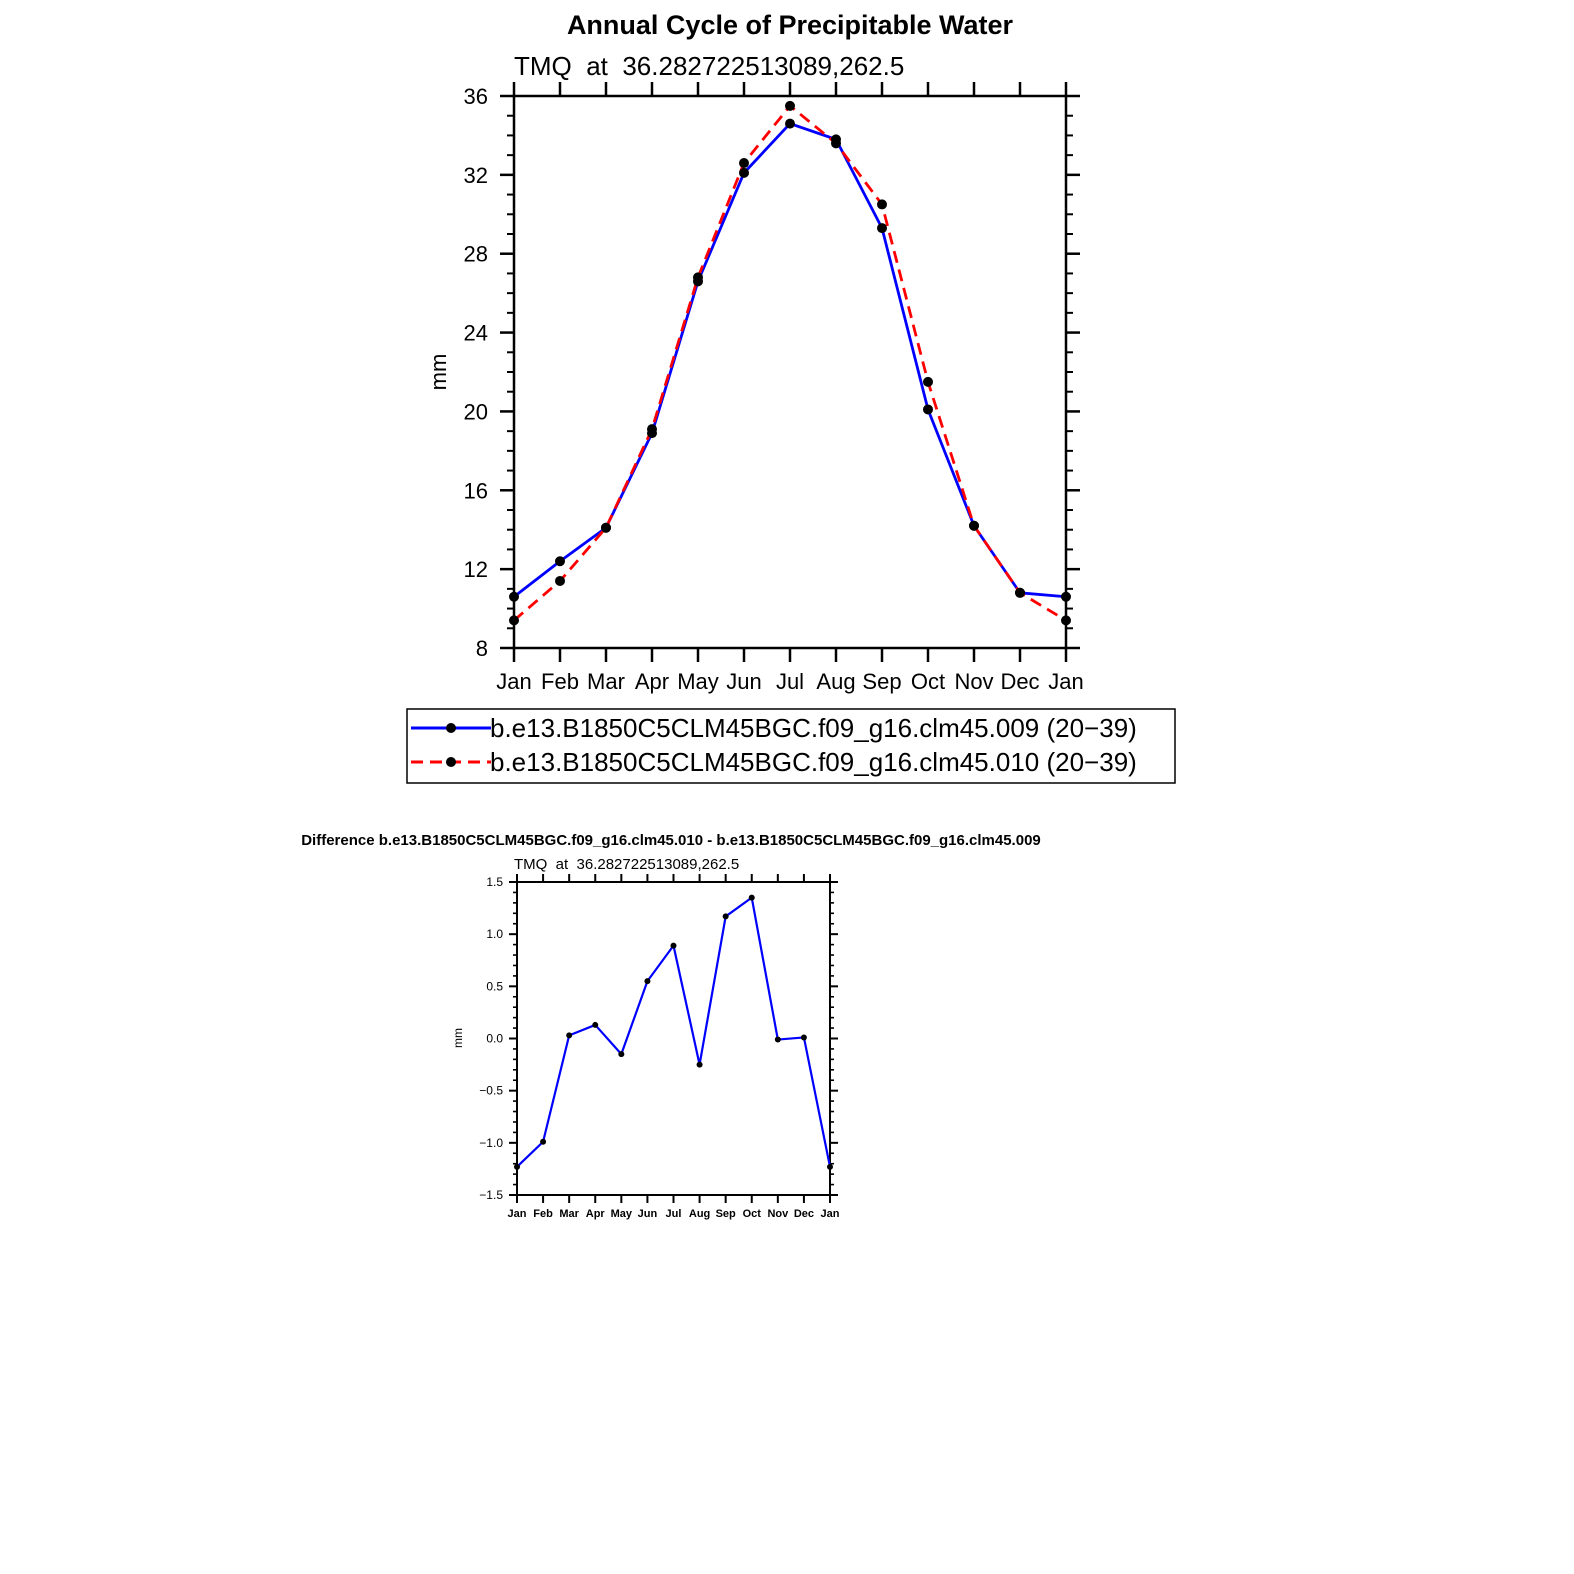 The image size is (1574, 1574). What do you see at coordinates (928, 681) in the screenshot?
I see `main-x-tick-label: Oct` at bounding box center [928, 681].